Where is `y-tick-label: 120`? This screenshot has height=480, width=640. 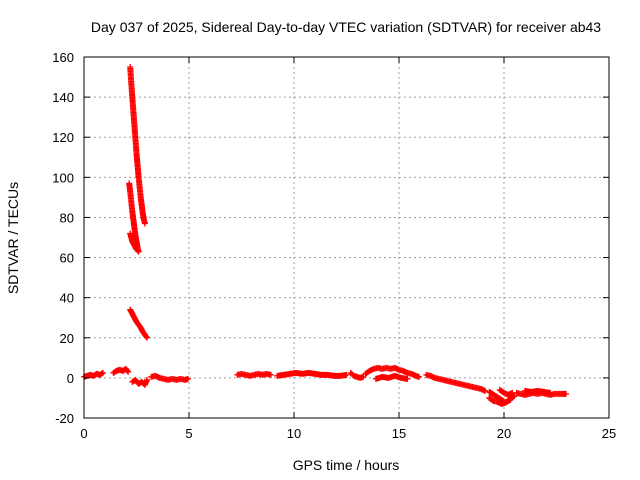 y-tick-label: 120 is located at coordinates (63, 137).